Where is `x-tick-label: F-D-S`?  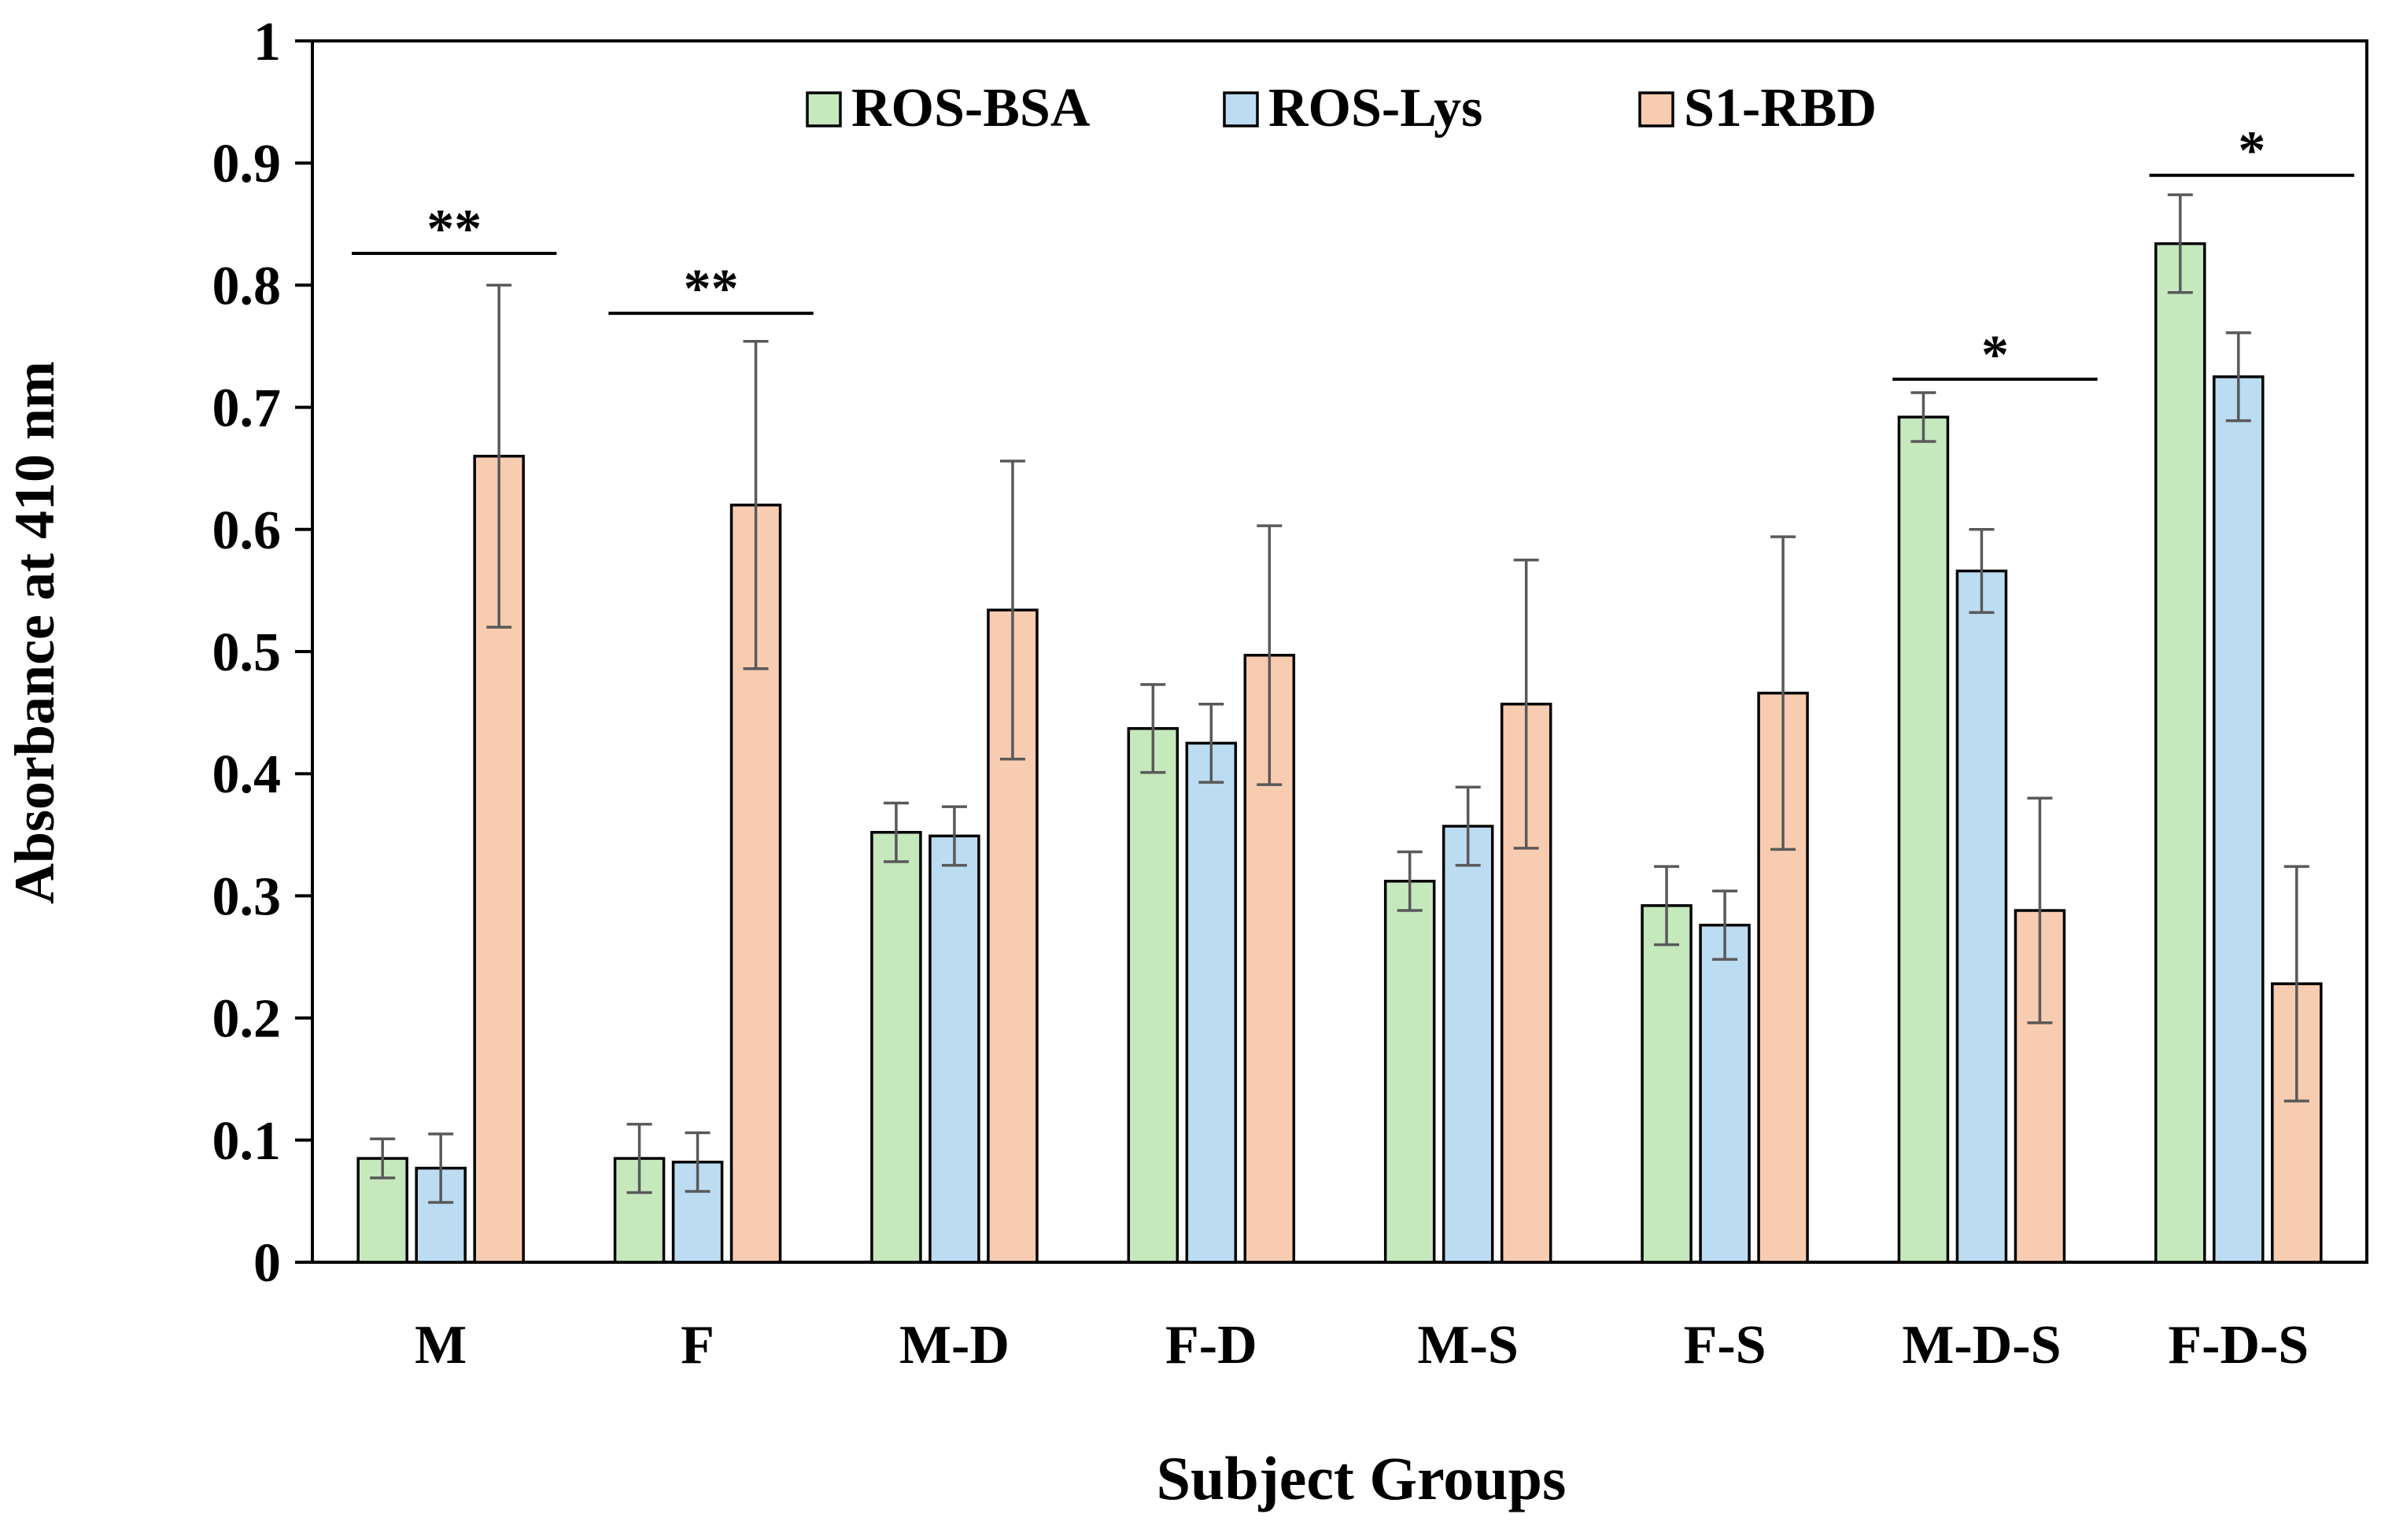
x-tick-label: F-D-S is located at coordinates (2238, 1345).